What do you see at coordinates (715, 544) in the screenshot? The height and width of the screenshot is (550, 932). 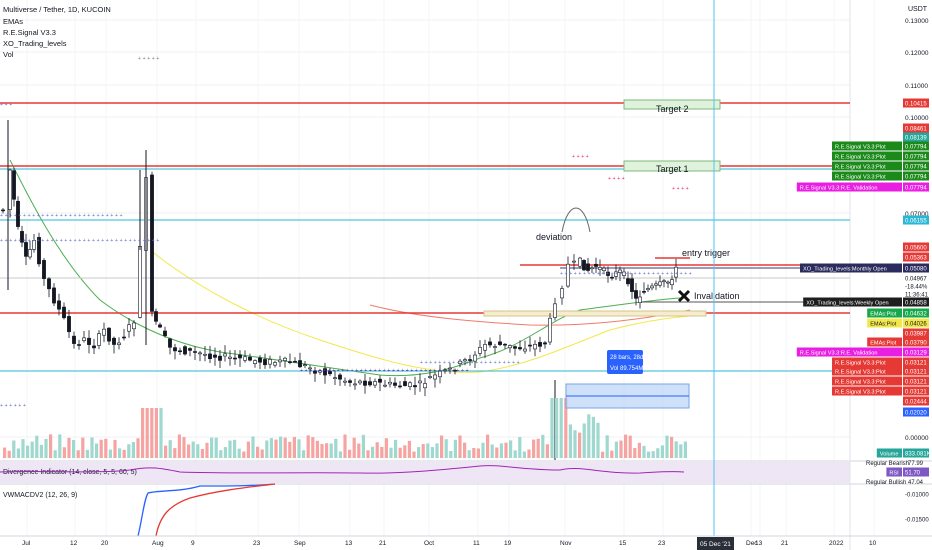 I see `cursor-date-label: 05 Dec '21` at bounding box center [715, 544].